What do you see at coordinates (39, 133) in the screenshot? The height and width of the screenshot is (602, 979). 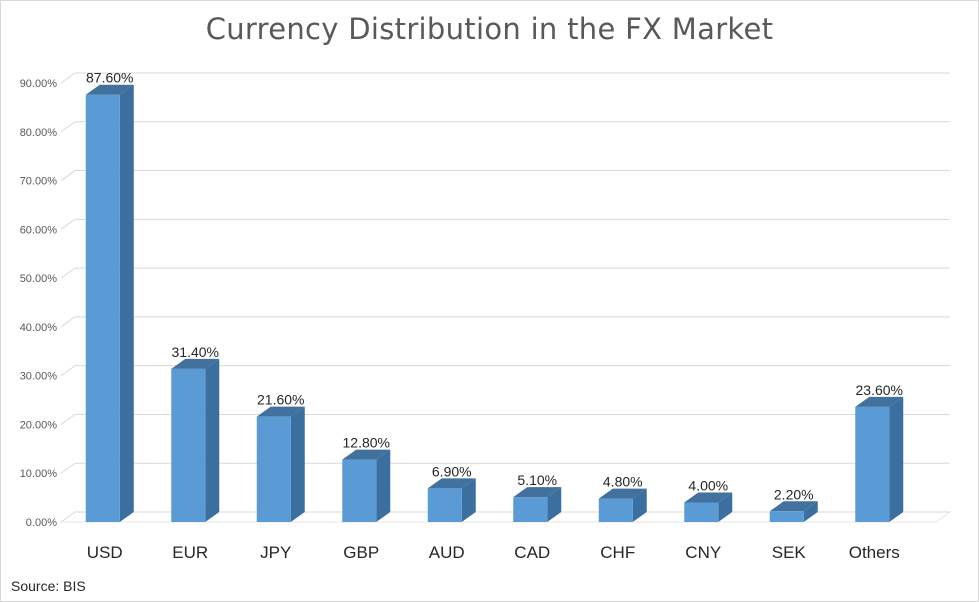 I see `y-tick-label: 80.00%` at bounding box center [39, 133].